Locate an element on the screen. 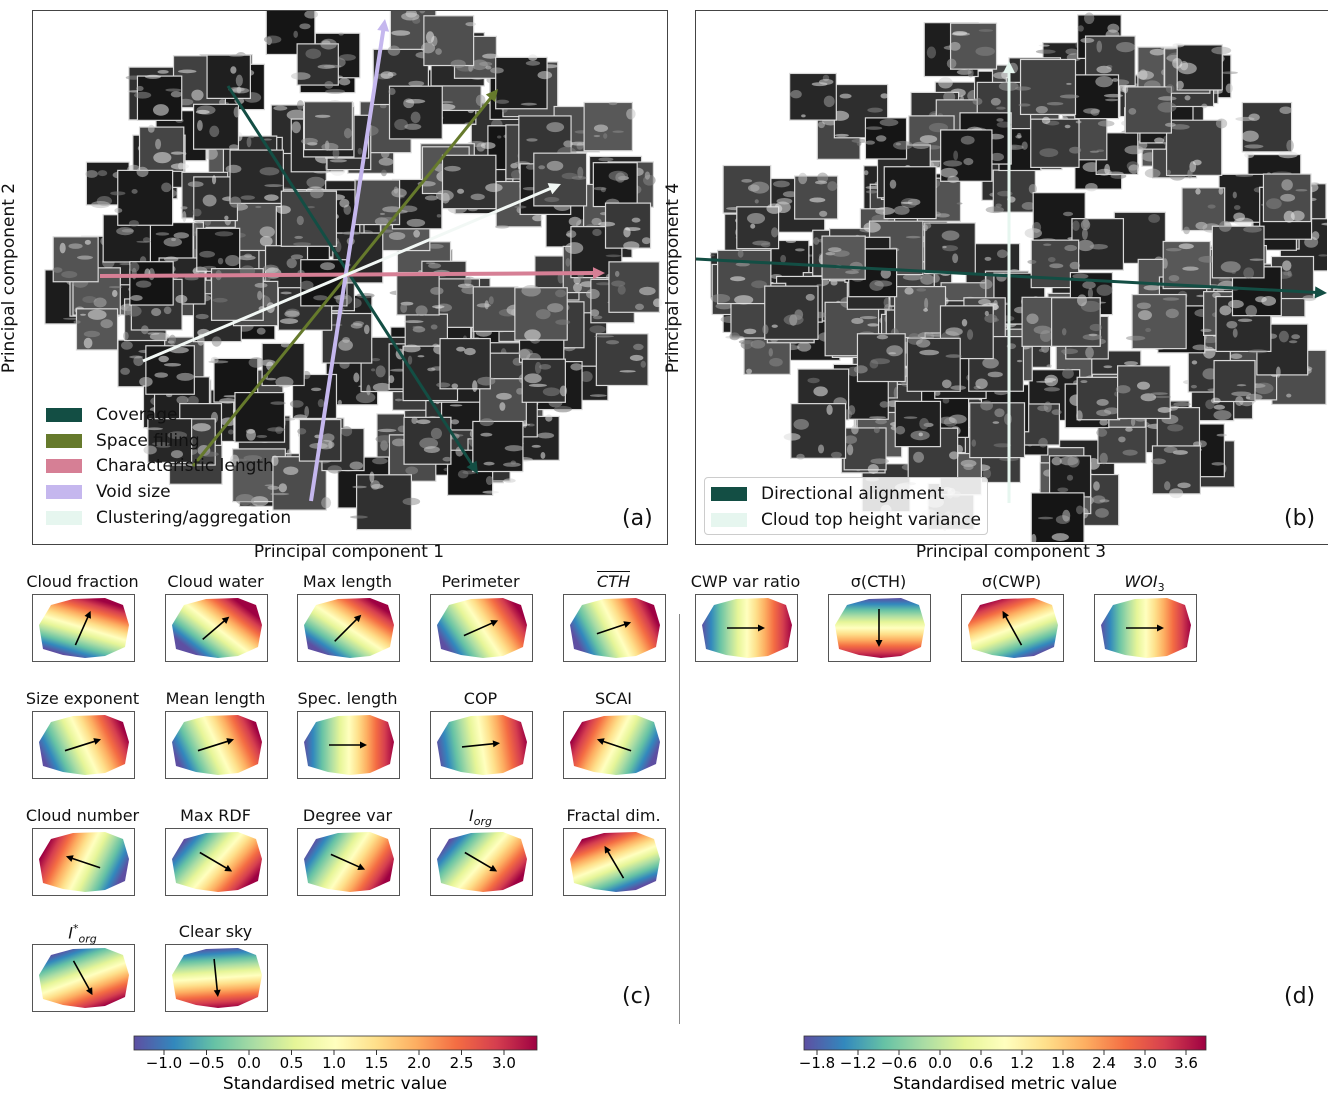  metric-title-text: Spec. length is located at coordinates (347, 698).